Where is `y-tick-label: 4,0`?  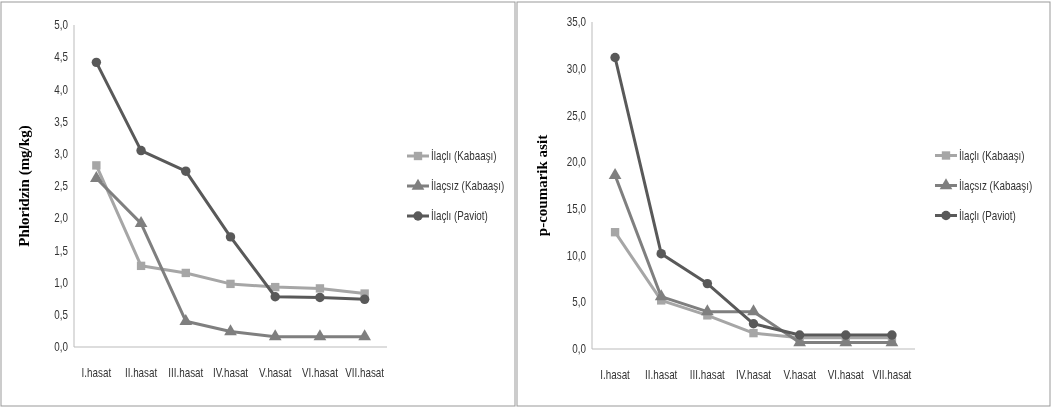
y-tick-label: 4,0 is located at coordinates (61, 89).